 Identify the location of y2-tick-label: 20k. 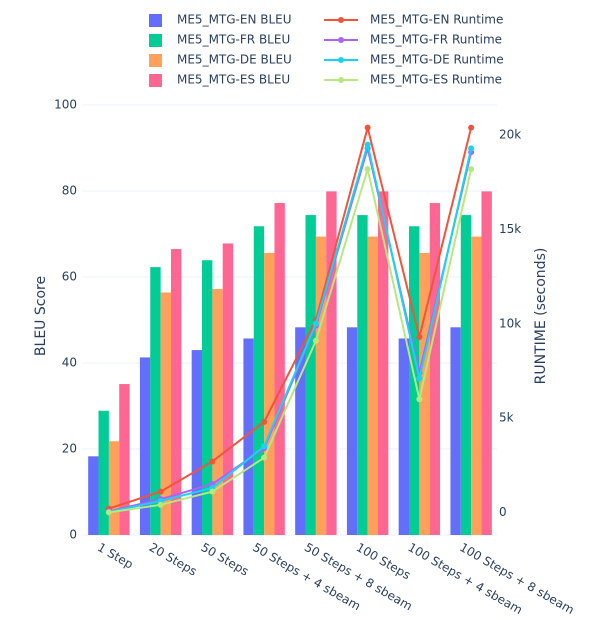
(510, 135).